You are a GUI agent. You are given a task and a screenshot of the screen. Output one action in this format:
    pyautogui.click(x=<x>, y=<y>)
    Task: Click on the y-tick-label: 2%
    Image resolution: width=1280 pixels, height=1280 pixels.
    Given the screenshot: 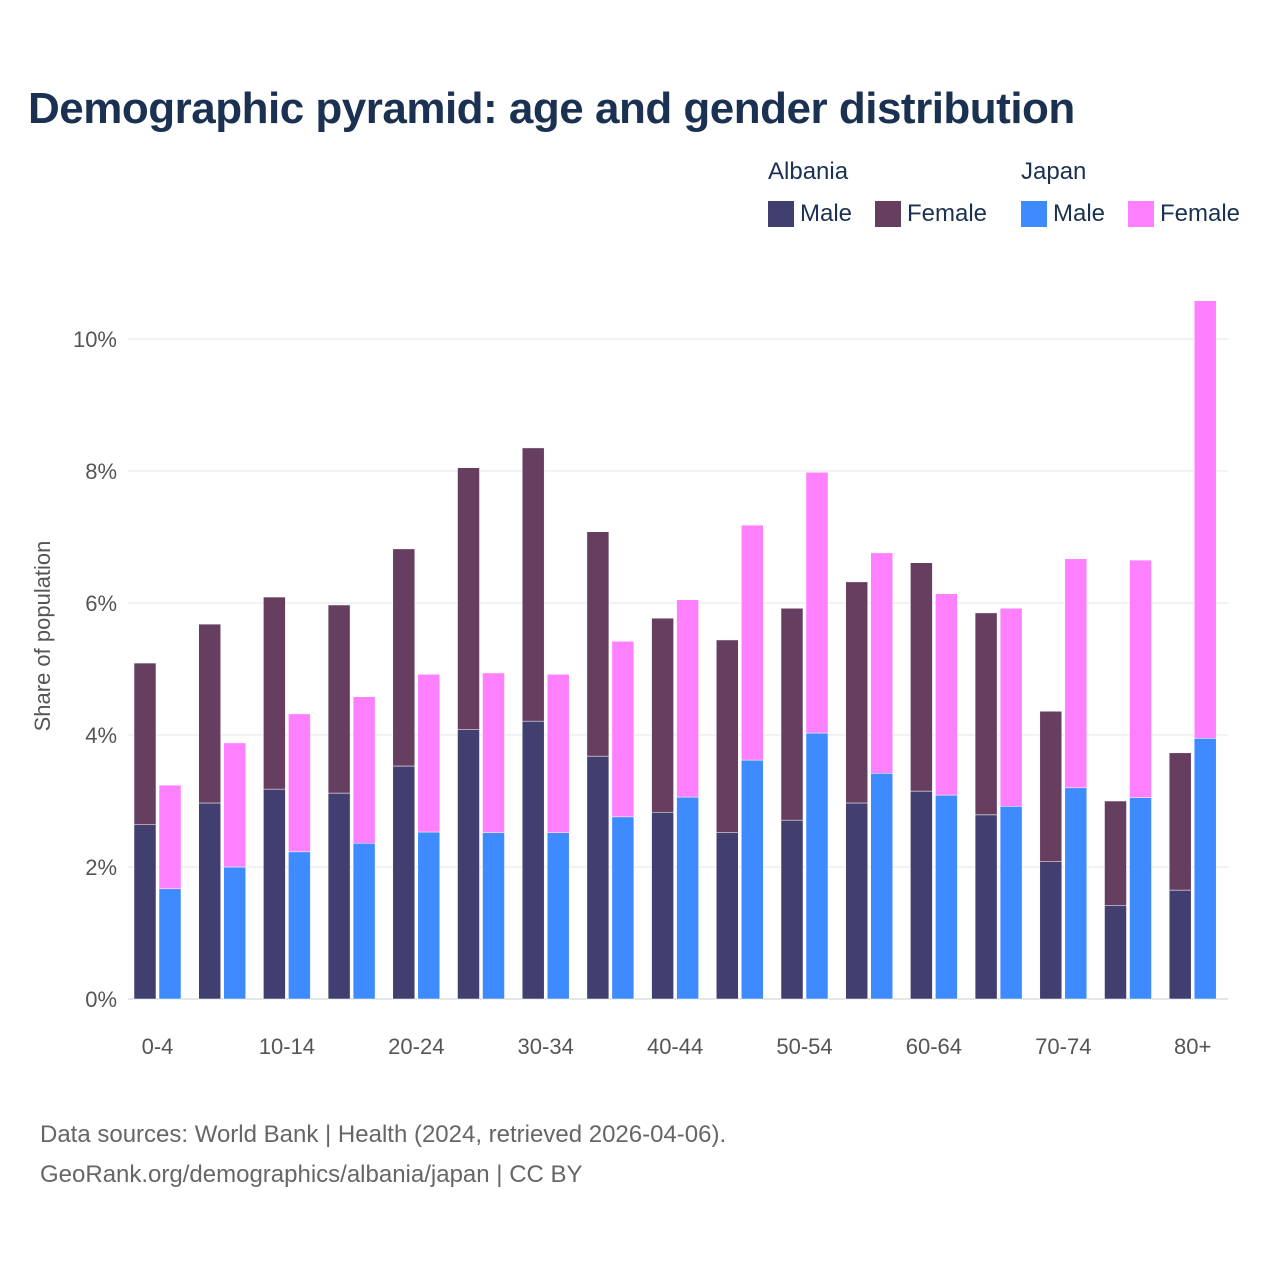 What is the action you would take?
    pyautogui.click(x=101, y=867)
    